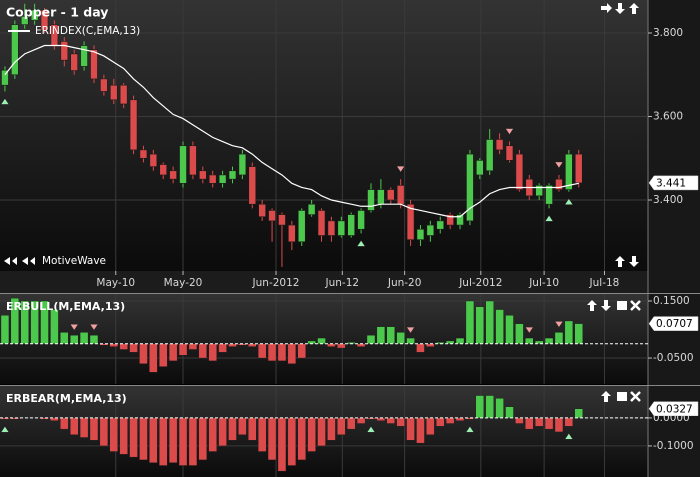 The height and width of the screenshot is (477, 700). What do you see at coordinates (28, 261) in the screenshot?
I see `scroll-icon` at bounding box center [28, 261].